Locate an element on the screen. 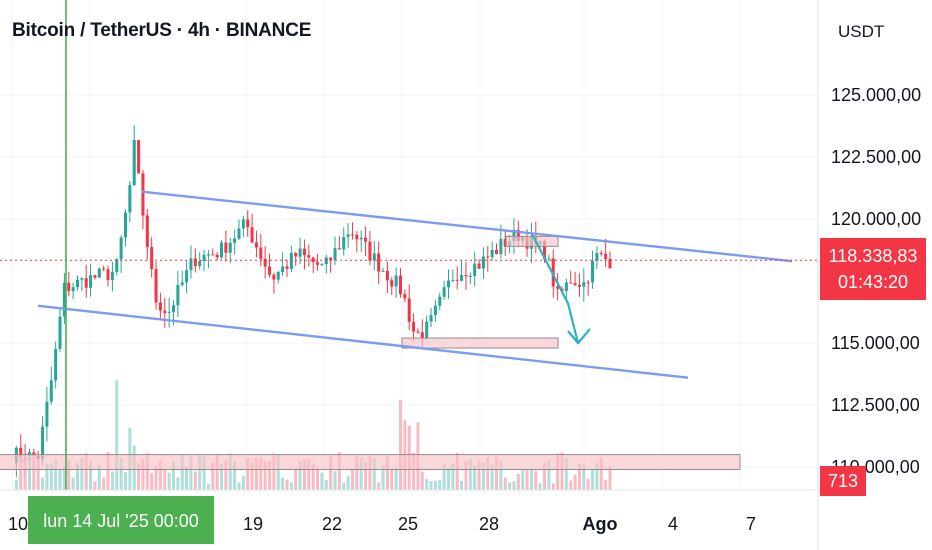 The image size is (932, 550). price-tick-label: 115.000,00 is located at coordinates (875, 343).